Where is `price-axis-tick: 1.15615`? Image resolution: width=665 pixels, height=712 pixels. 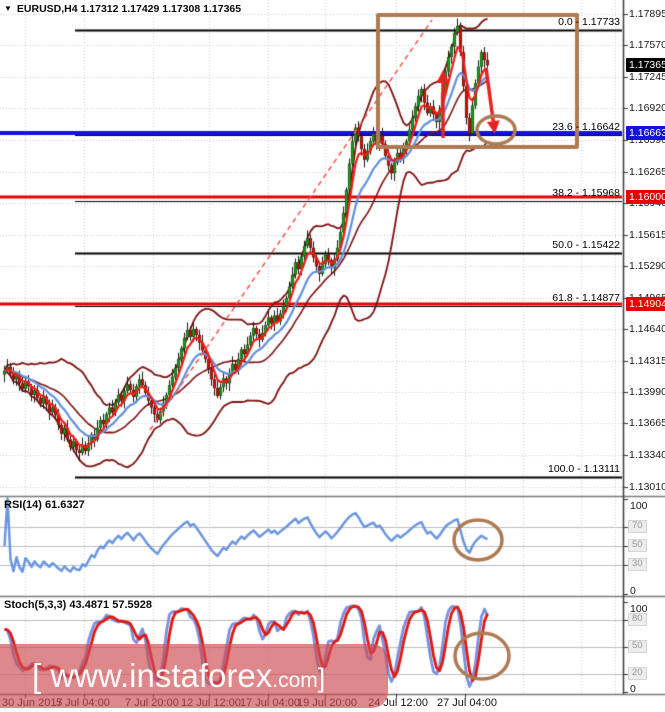 price-axis-tick: 1.15615 is located at coordinates (647, 234).